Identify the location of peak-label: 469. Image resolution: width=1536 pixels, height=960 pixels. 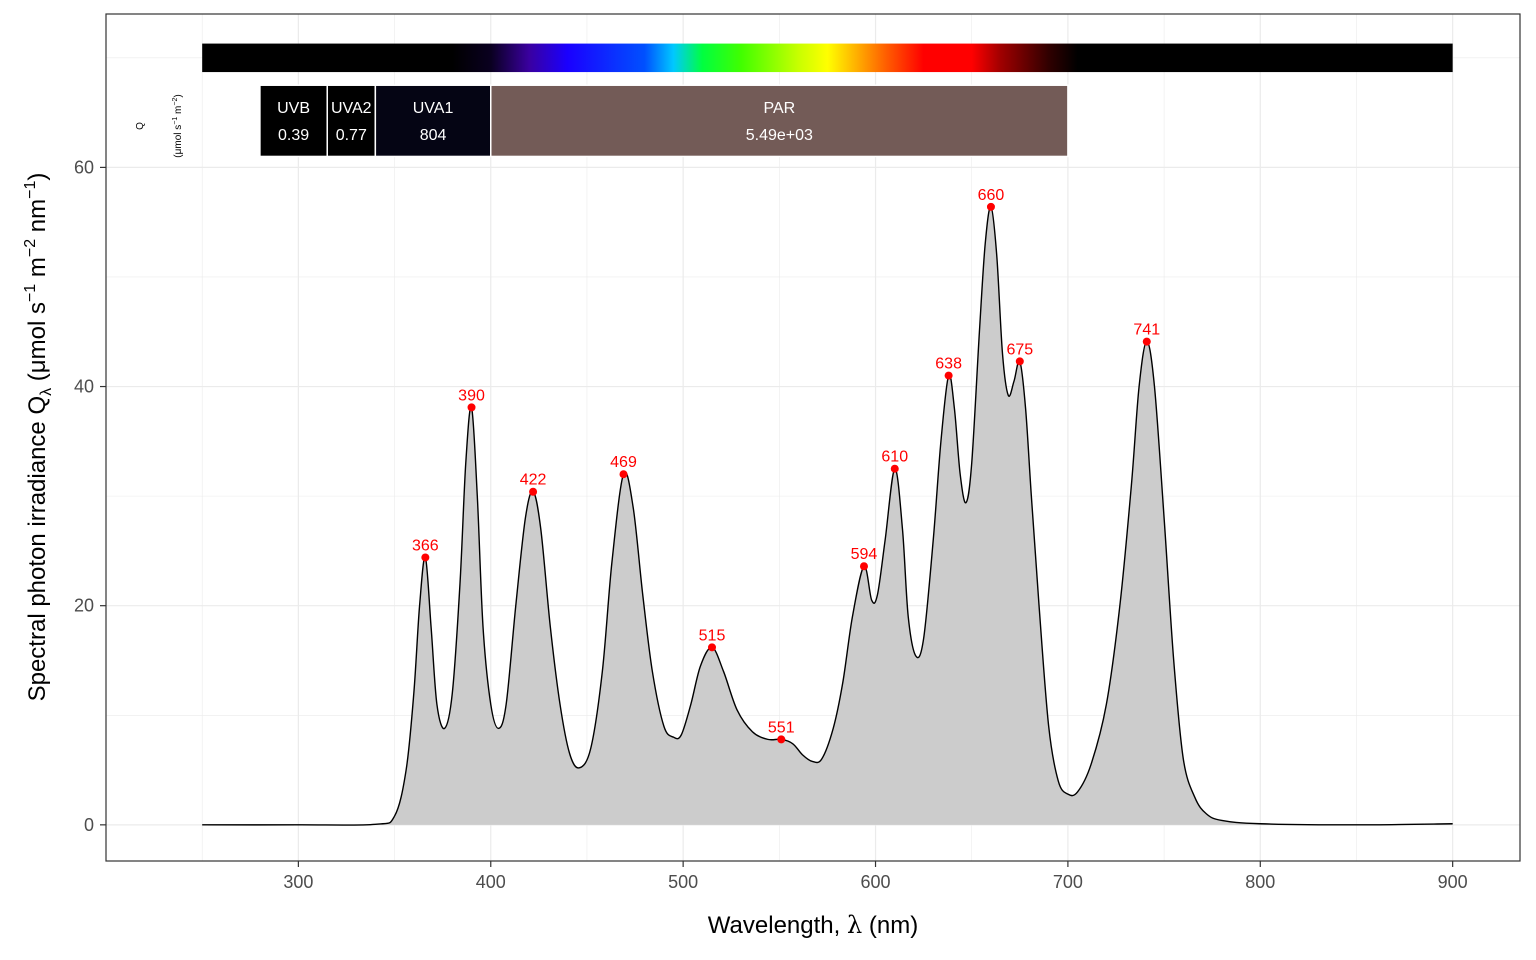
(623, 462).